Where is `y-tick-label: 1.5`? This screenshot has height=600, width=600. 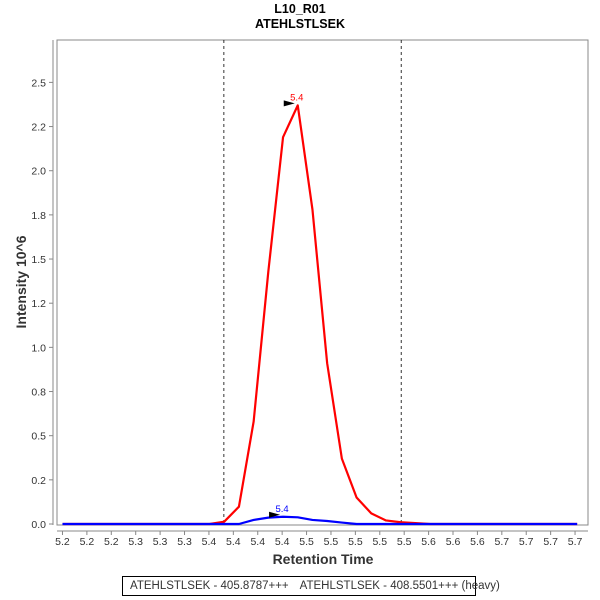 y-tick-label: 1.5 is located at coordinates (38, 260).